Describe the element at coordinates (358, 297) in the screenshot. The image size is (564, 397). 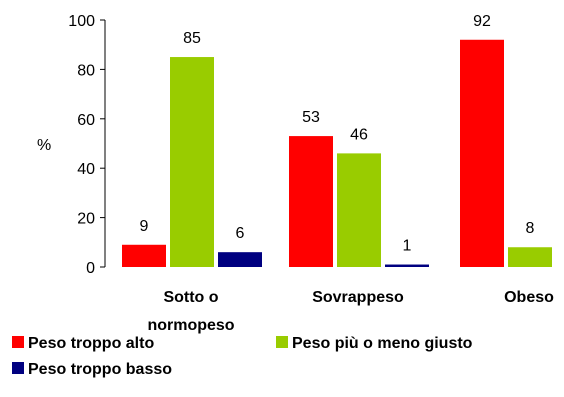
I see `category-label: Sovrappeso` at that location.